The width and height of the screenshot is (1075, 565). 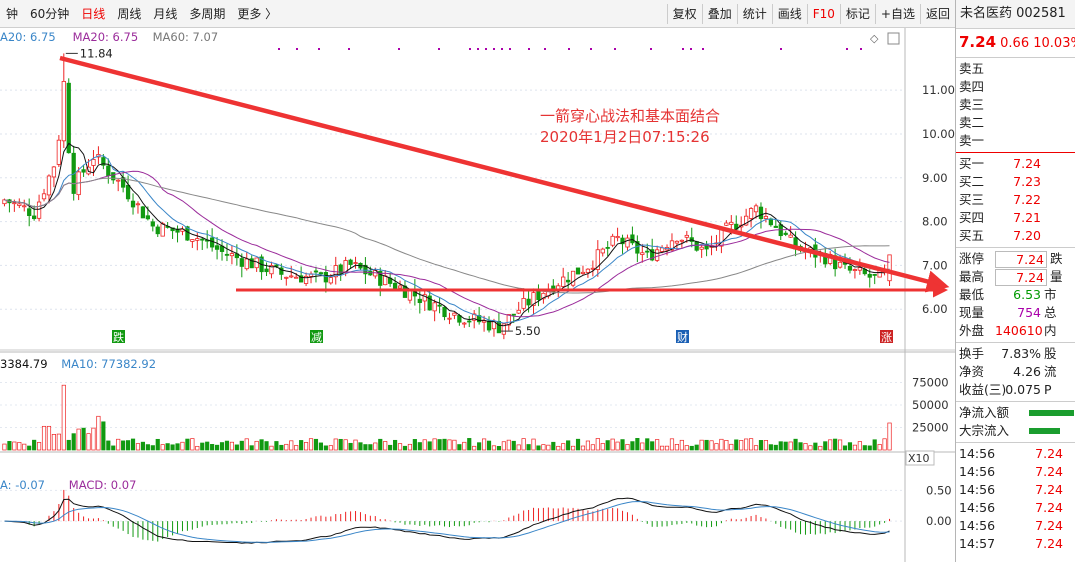 What do you see at coordinates (1050, 312) in the screenshot?
I see `stat-3-ext: 总` at bounding box center [1050, 312].